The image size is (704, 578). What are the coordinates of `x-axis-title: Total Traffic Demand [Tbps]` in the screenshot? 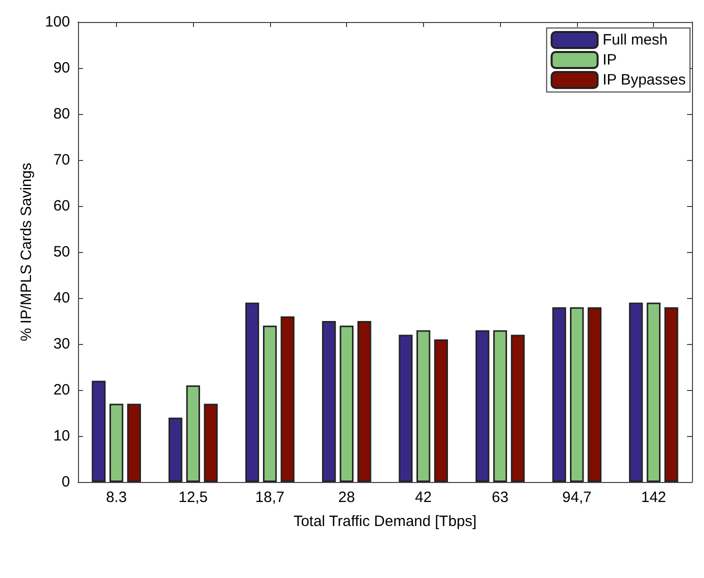 It's located at (385, 521).